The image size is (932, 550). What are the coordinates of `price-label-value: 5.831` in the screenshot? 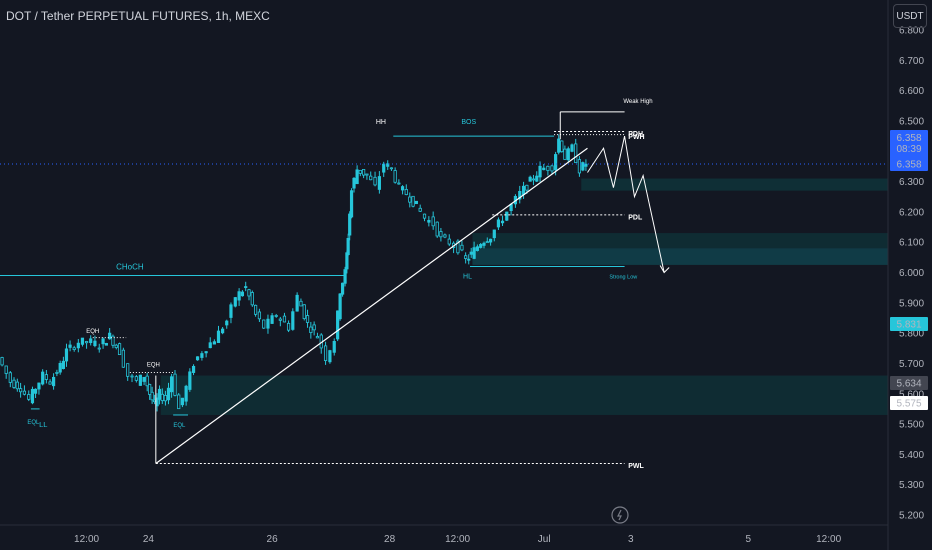 It's located at (908, 325).